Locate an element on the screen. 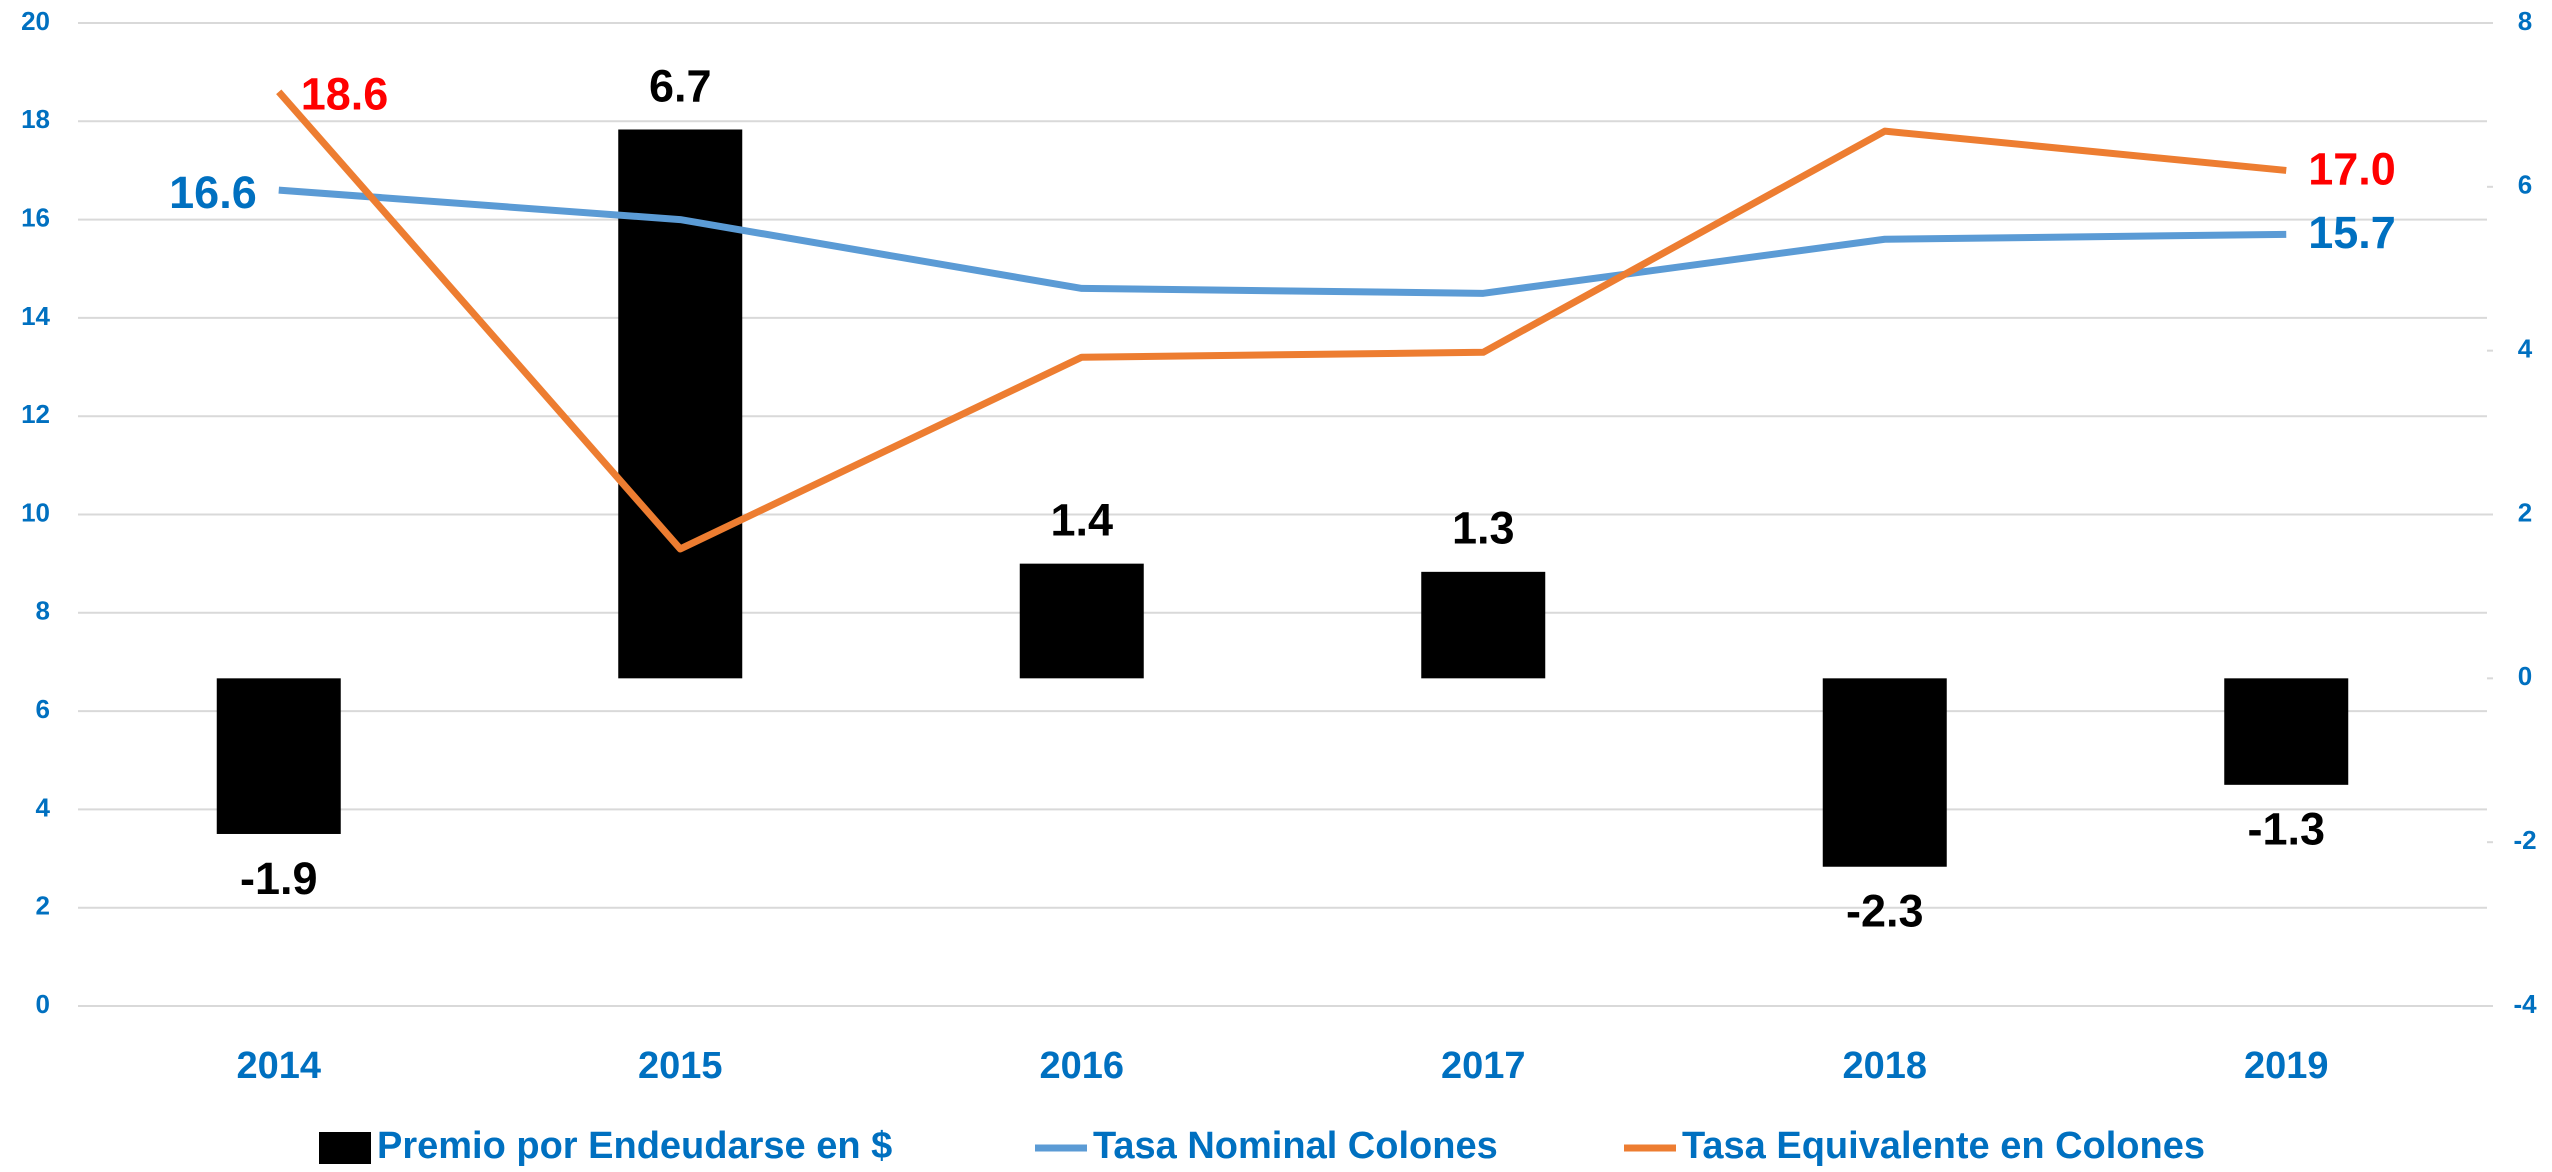 The width and height of the screenshot is (2552, 1172). y2-tick-label: 4 is located at coordinates (2525, 349).